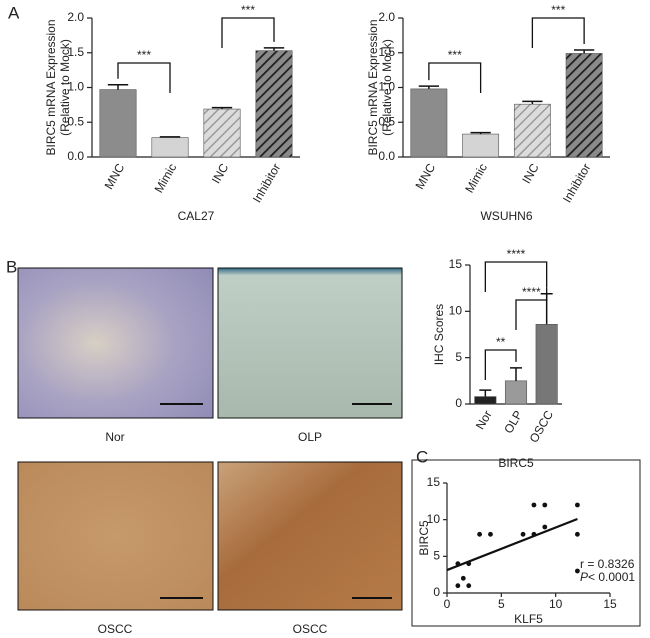 The height and width of the screenshot is (638, 650). I want to click on image-label: OLP, so click(310, 437).